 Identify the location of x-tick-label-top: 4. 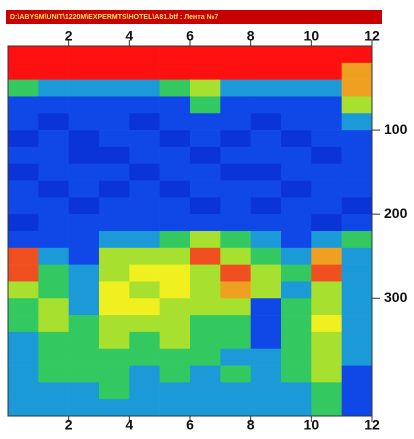
(129, 36).